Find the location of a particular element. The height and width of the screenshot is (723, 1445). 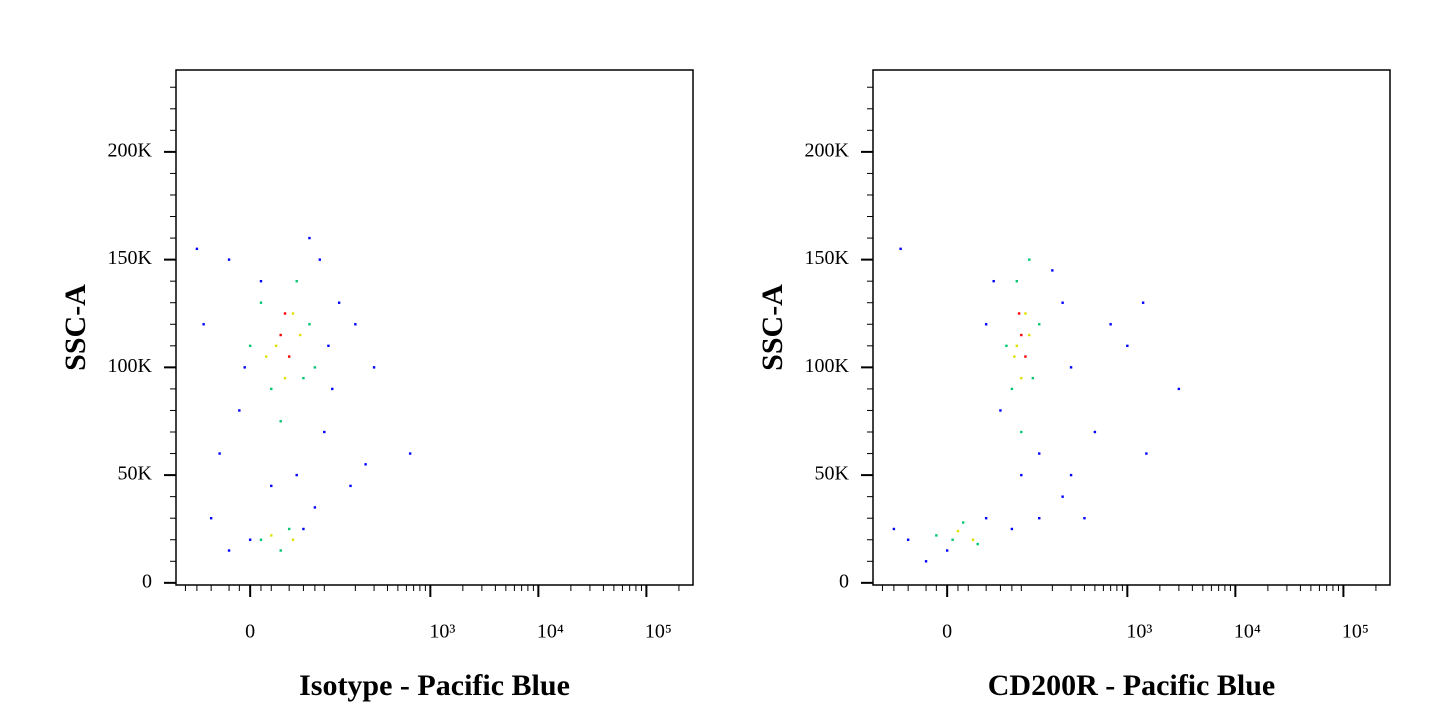

x-axis-title: CD200R - Pacific Blue is located at coordinates (1131, 685).